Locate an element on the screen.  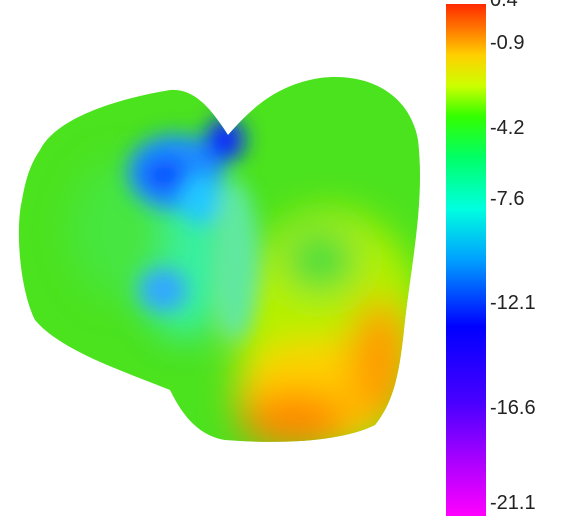
colorbar-tick-label: -4.2 is located at coordinates (507, 128).